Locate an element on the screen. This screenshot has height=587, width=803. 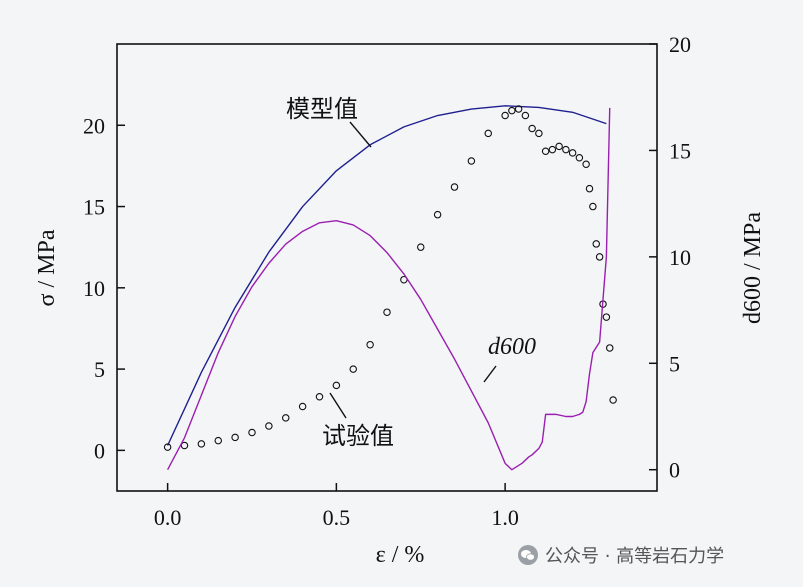
left-y-axis-ticks: 0 5 10 15 20 is located at coordinates (104, 288).